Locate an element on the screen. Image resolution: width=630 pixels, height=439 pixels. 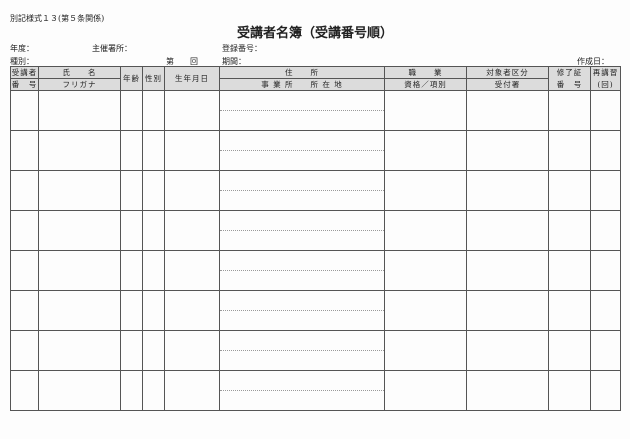
table-row is located at coordinates (315, 150).